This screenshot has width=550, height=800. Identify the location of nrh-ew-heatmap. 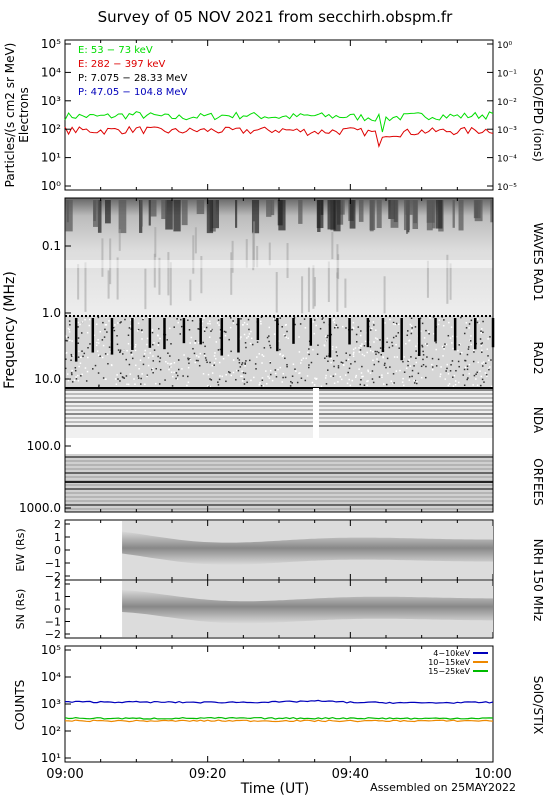
(308, 550).